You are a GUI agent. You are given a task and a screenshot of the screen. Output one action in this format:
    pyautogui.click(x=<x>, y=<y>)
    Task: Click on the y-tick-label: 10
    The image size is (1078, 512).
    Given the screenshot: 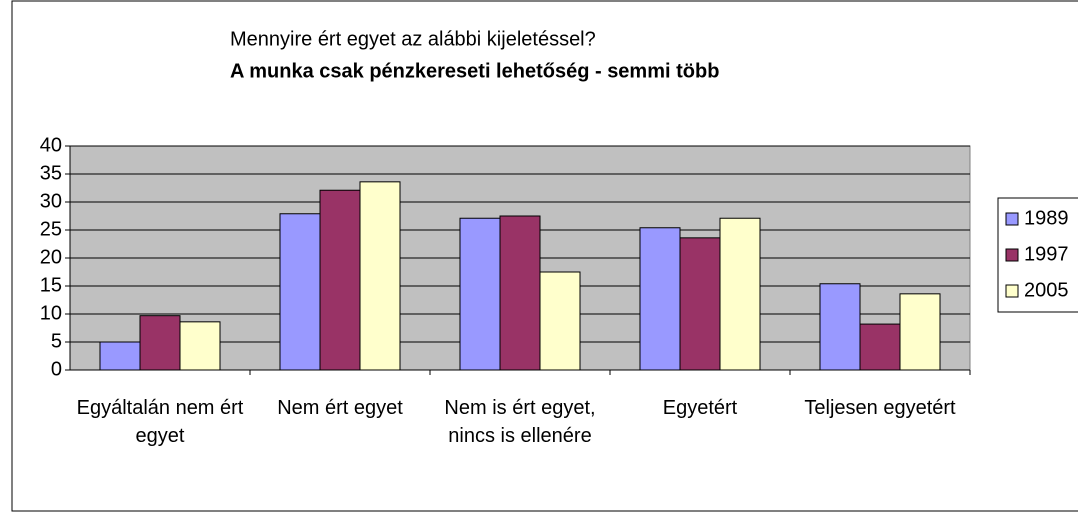 What is the action you would take?
    pyautogui.click(x=51, y=313)
    